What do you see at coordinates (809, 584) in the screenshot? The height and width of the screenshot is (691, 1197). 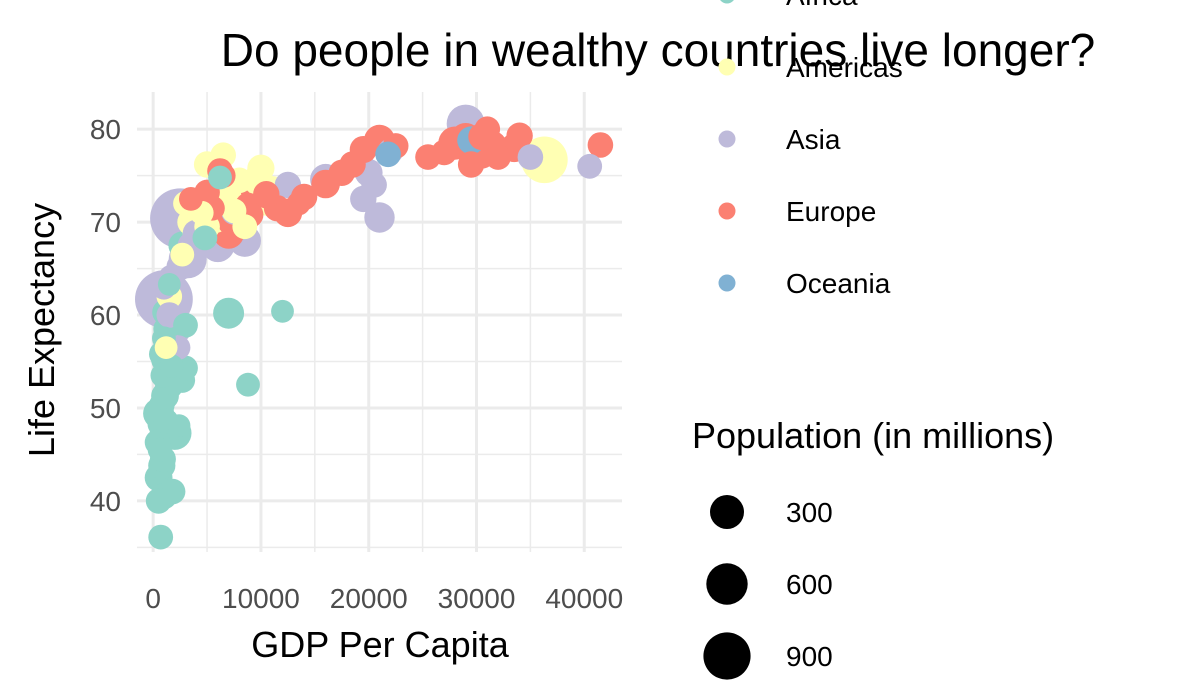 I see `size-legend-label: 600` at bounding box center [809, 584].